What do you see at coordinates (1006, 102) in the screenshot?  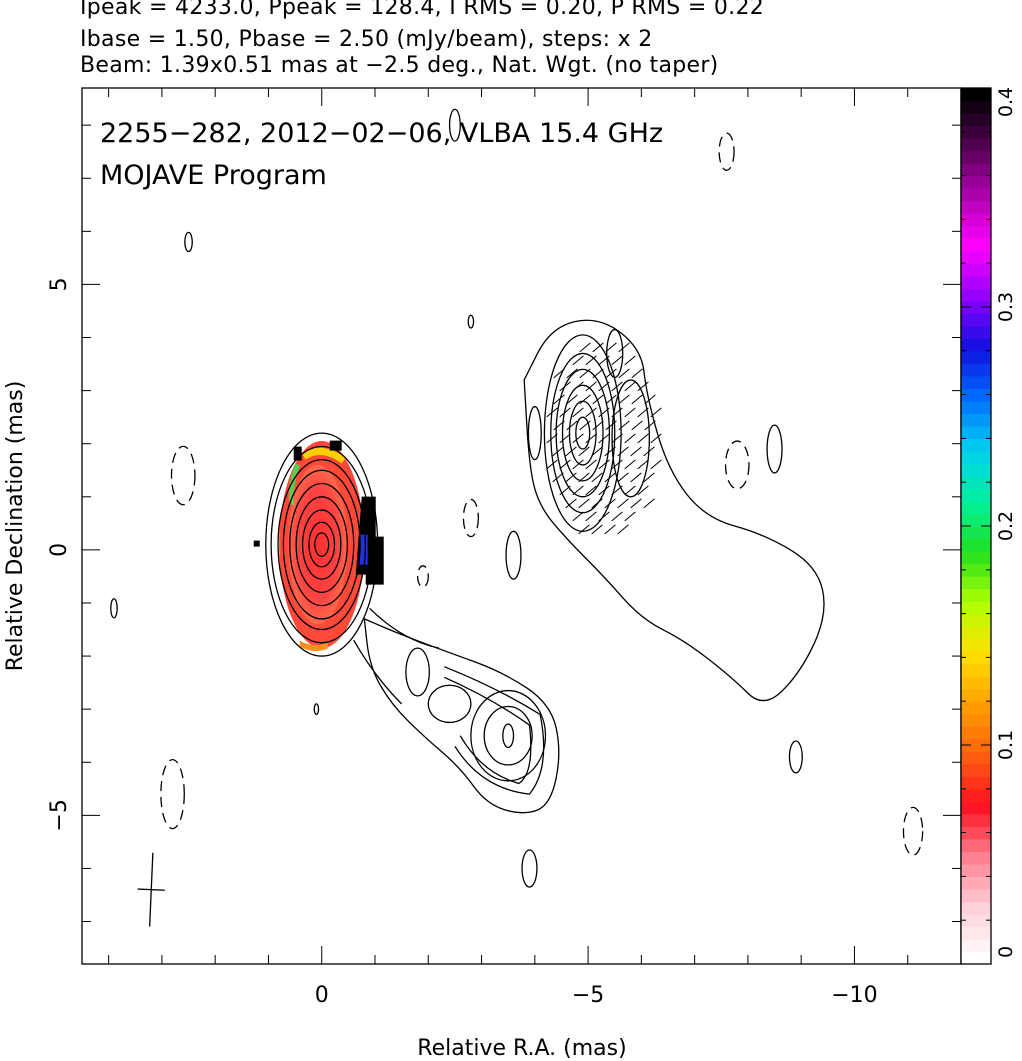 I see `colorbar-tick-label: 0.4` at bounding box center [1006, 102].